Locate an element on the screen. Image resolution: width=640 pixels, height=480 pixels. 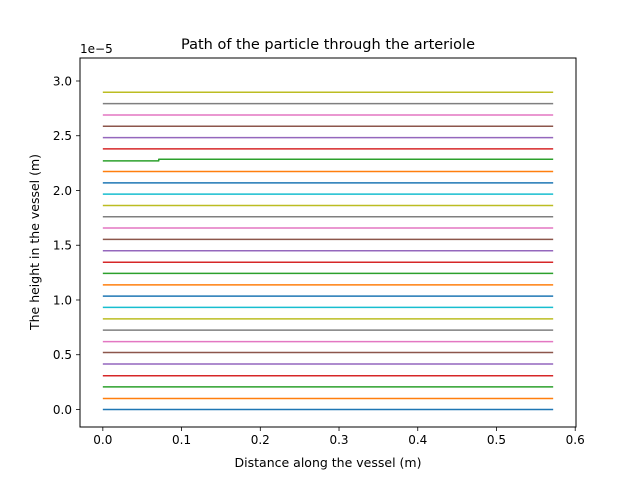
x-tick-label: 0.5 is located at coordinates (496, 440).